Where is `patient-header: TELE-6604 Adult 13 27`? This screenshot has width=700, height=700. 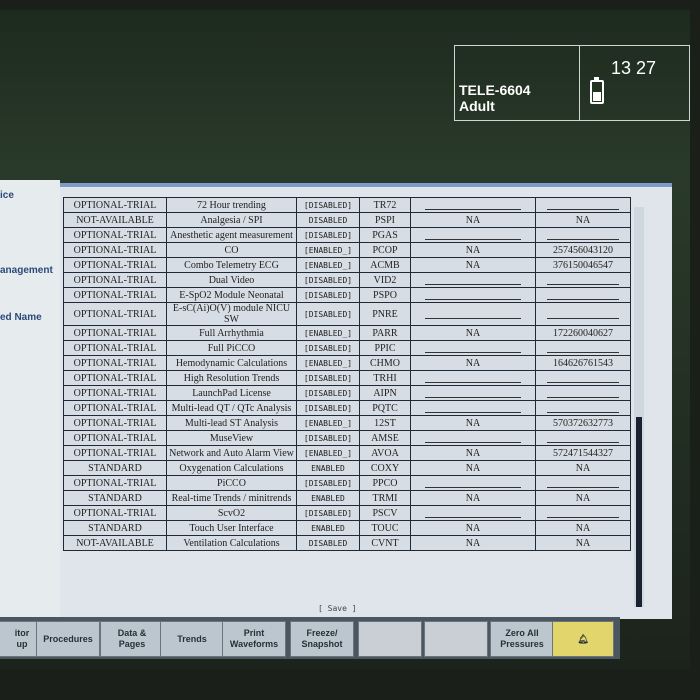
patient-header: TELE-6604 Adult 13 27 is located at coordinates (572, 83).